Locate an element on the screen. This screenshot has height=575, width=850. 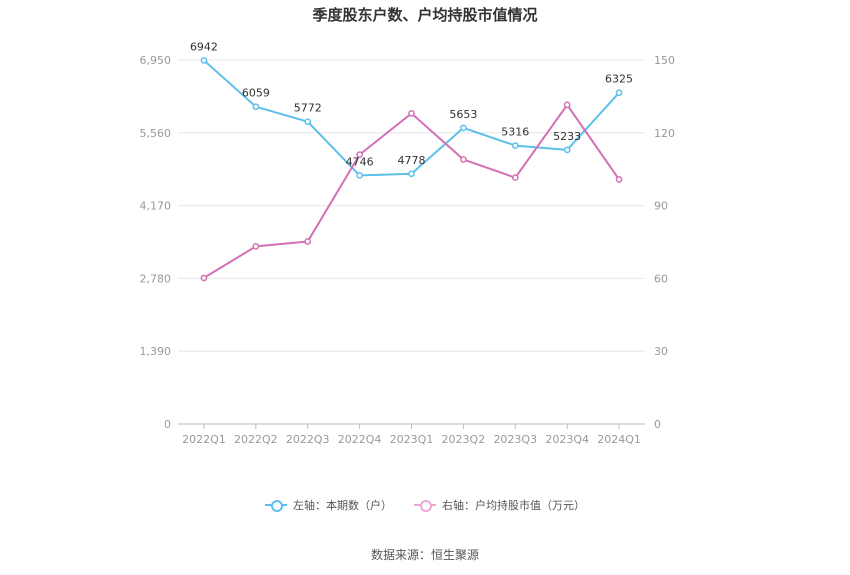
x-tick-label: 2023Q3 is located at coordinates (515, 439).